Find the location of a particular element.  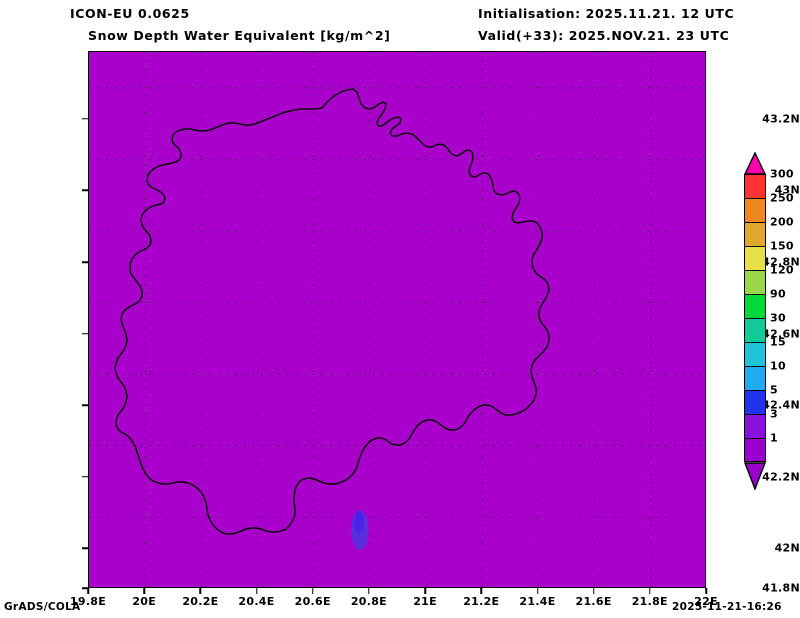

x-tick-label: 21.8E is located at coordinates (649, 601).